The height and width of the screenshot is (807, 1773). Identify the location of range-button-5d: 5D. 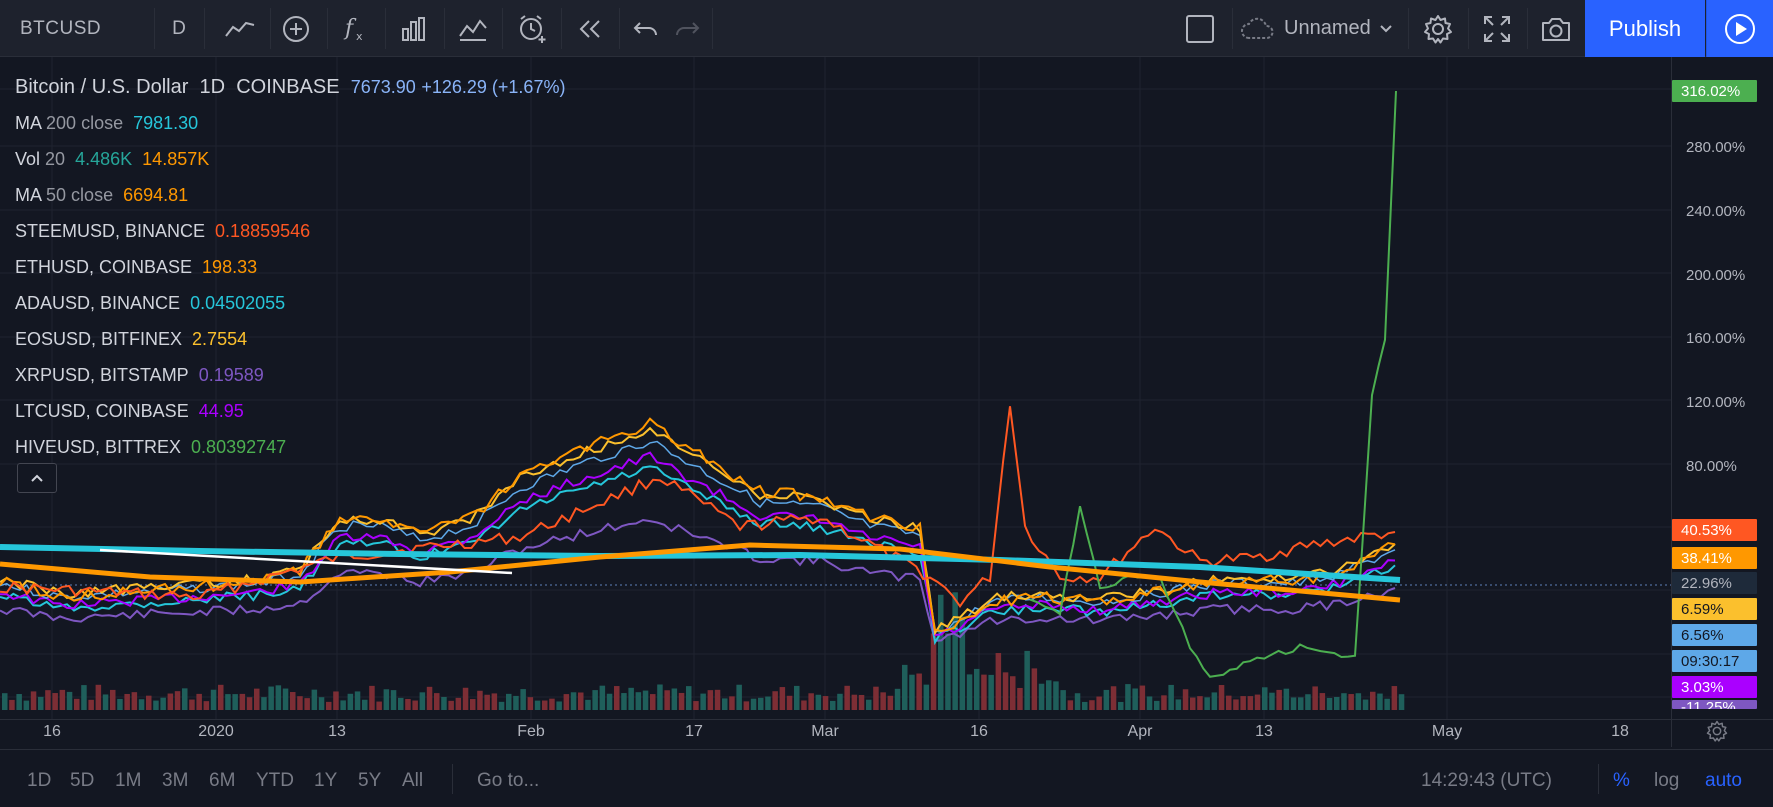
(82, 780).